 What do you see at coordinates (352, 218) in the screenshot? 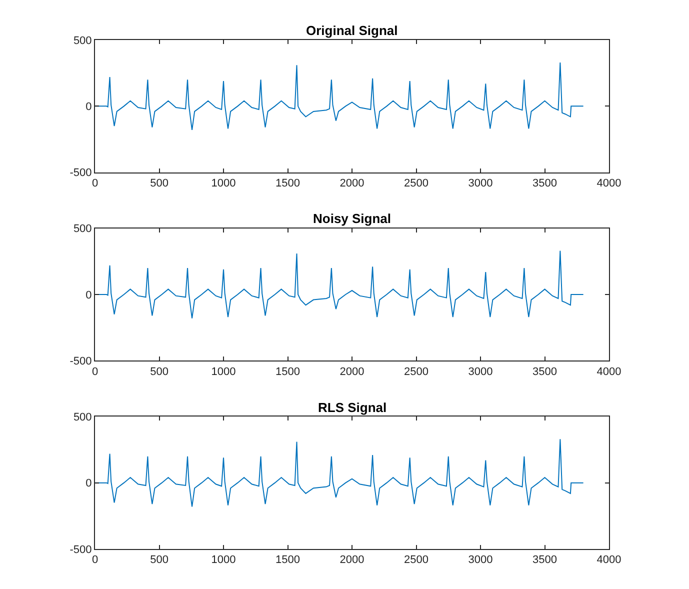
I see `chart-title: Noisy Signal` at bounding box center [352, 218].